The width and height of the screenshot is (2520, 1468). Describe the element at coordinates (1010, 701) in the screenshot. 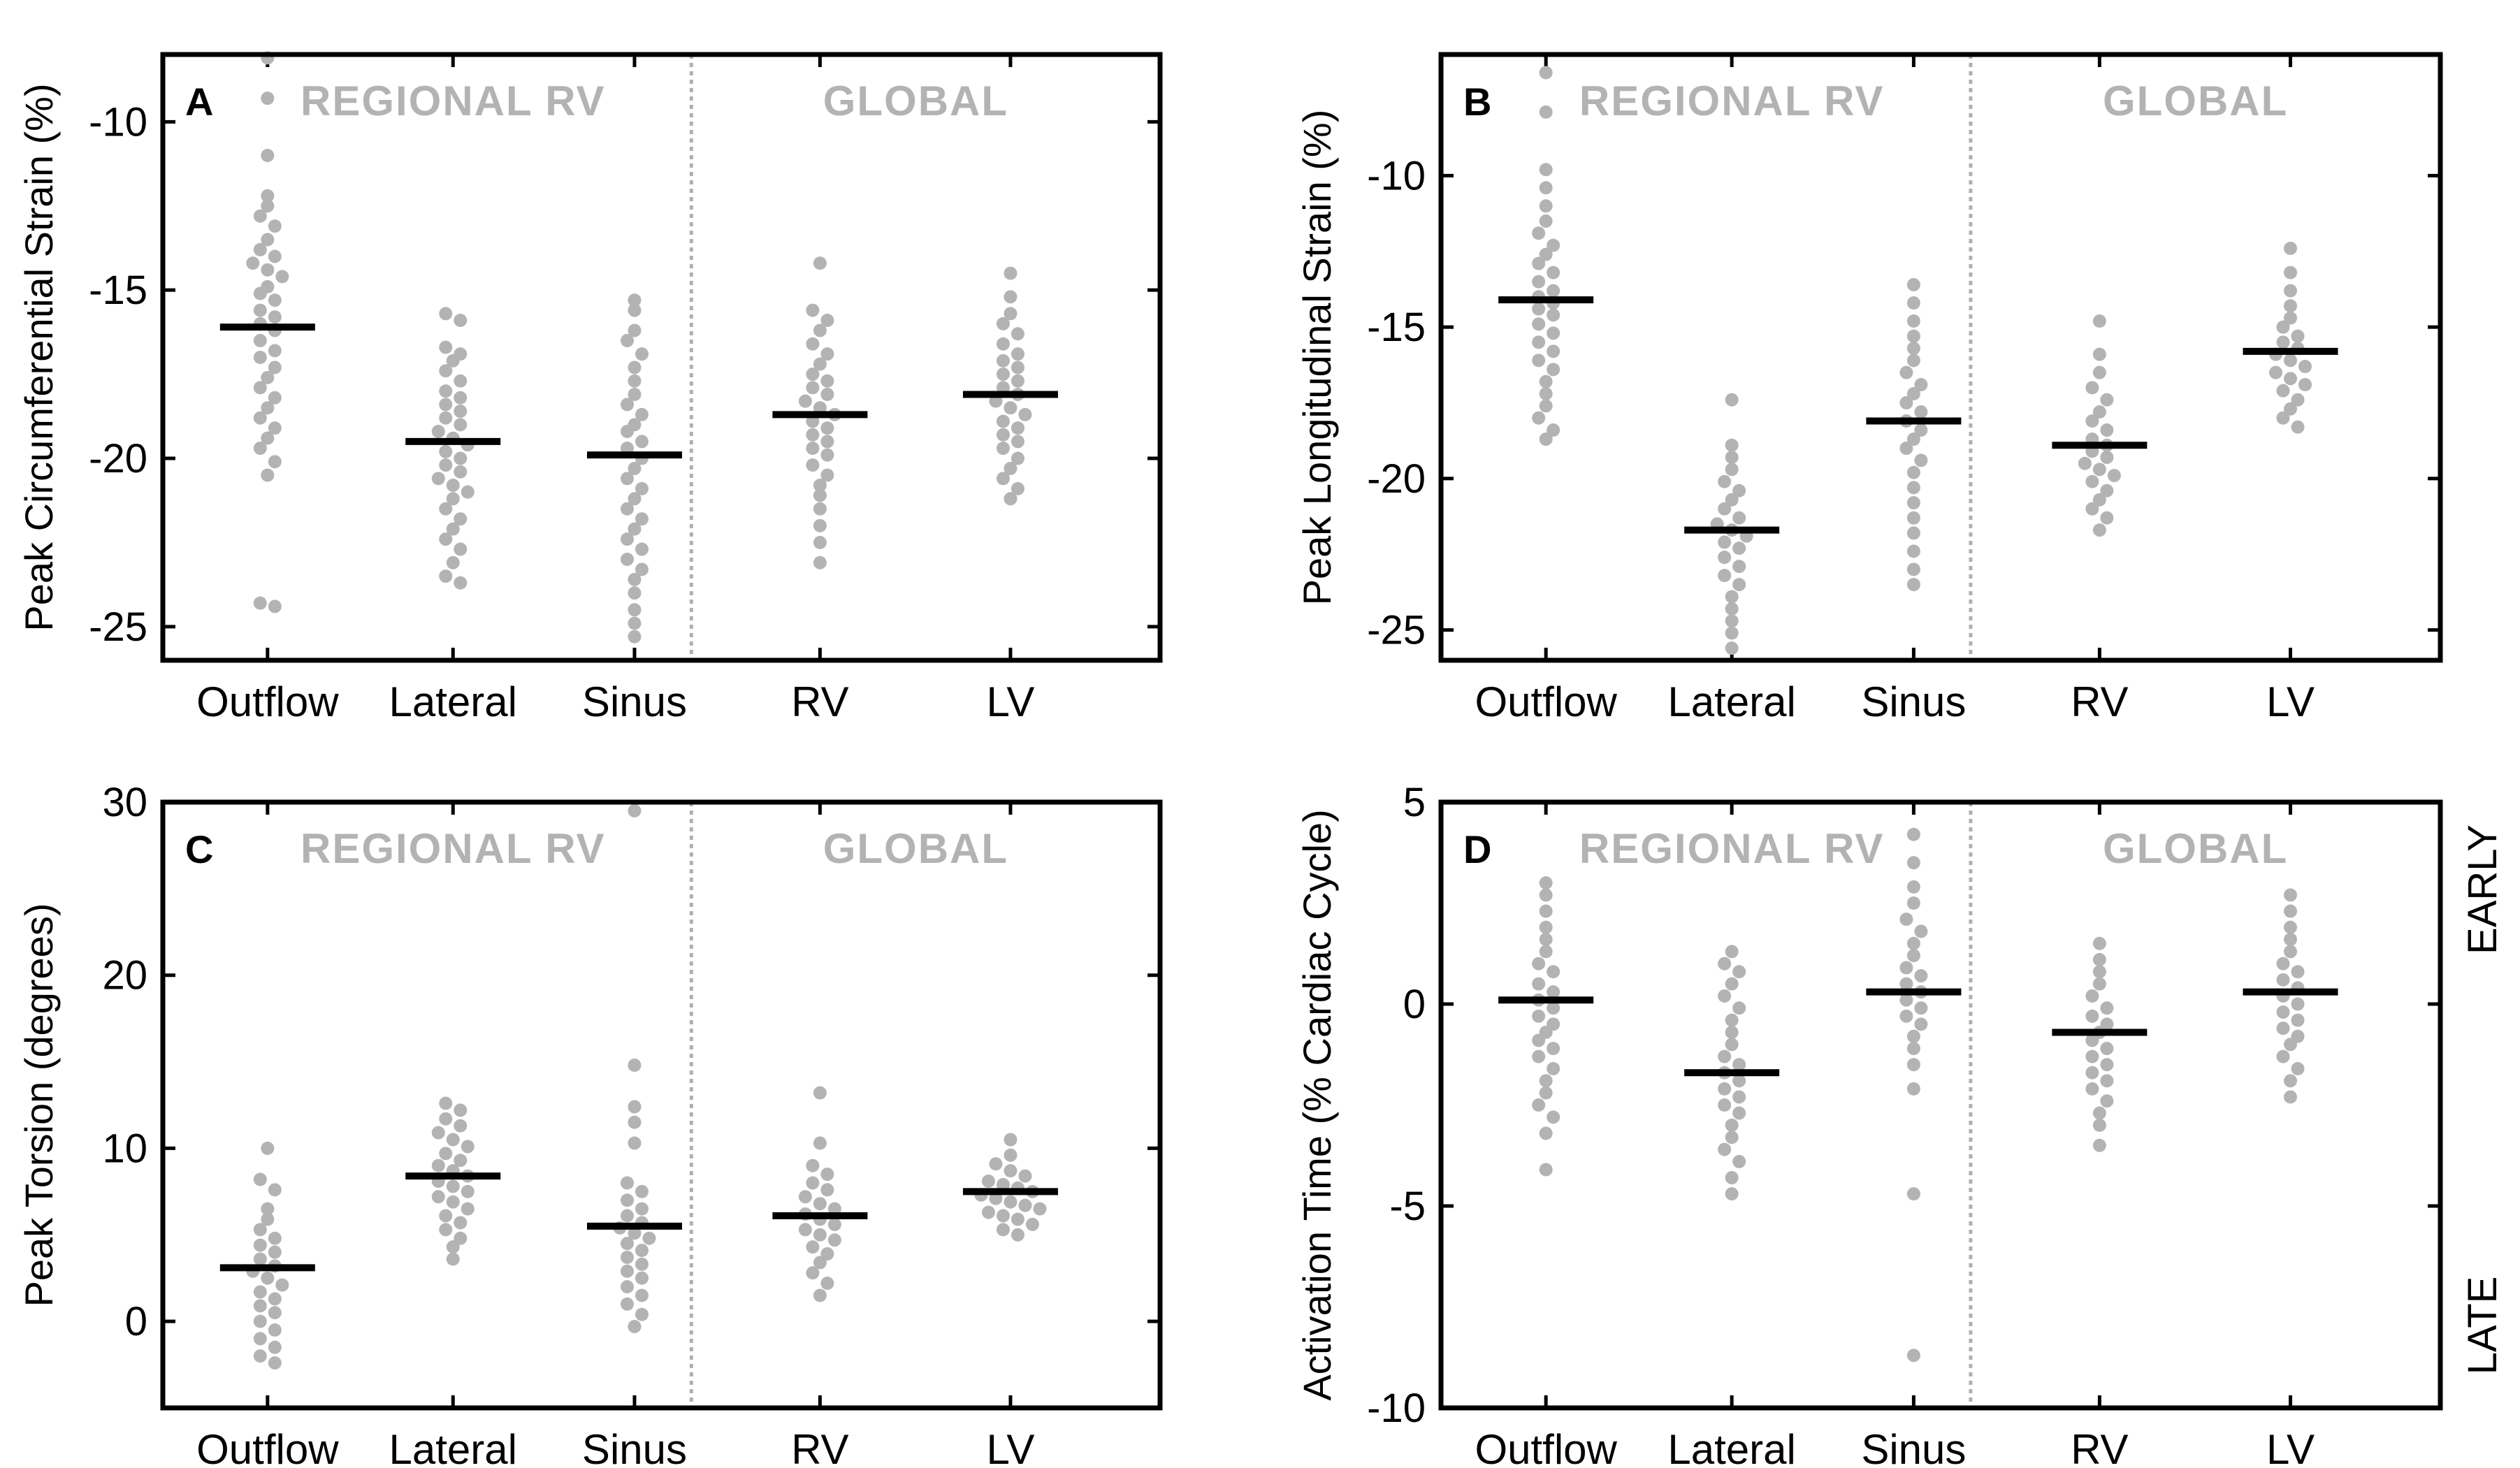

I see `category-label-lv: LV` at that location.